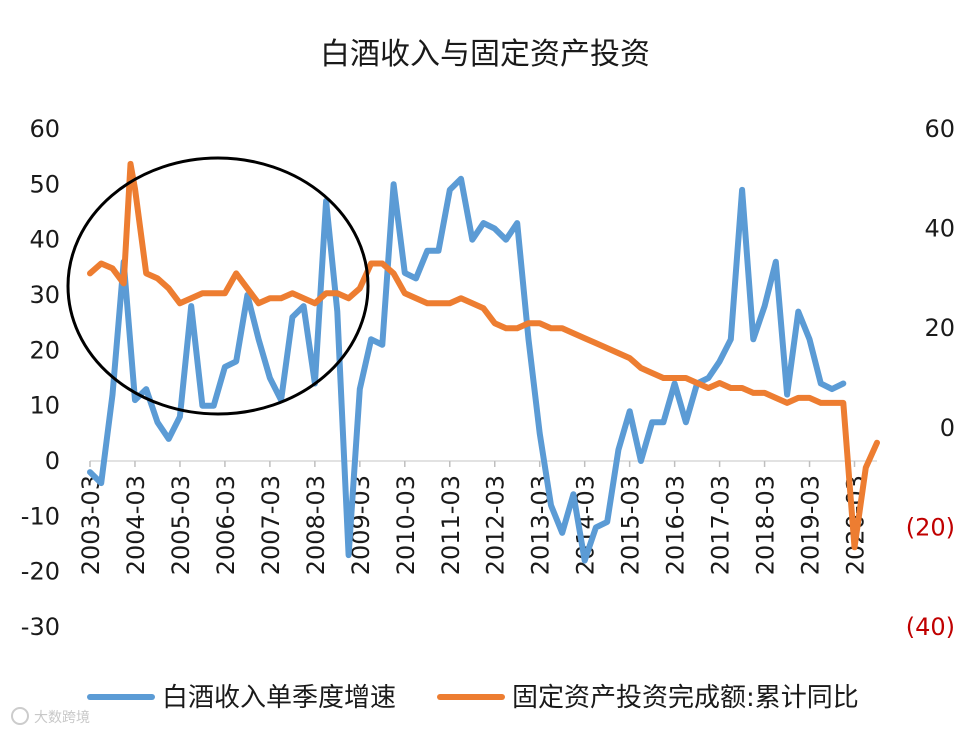  I want to click on y-right-tick-label: 0, so click(947, 428).